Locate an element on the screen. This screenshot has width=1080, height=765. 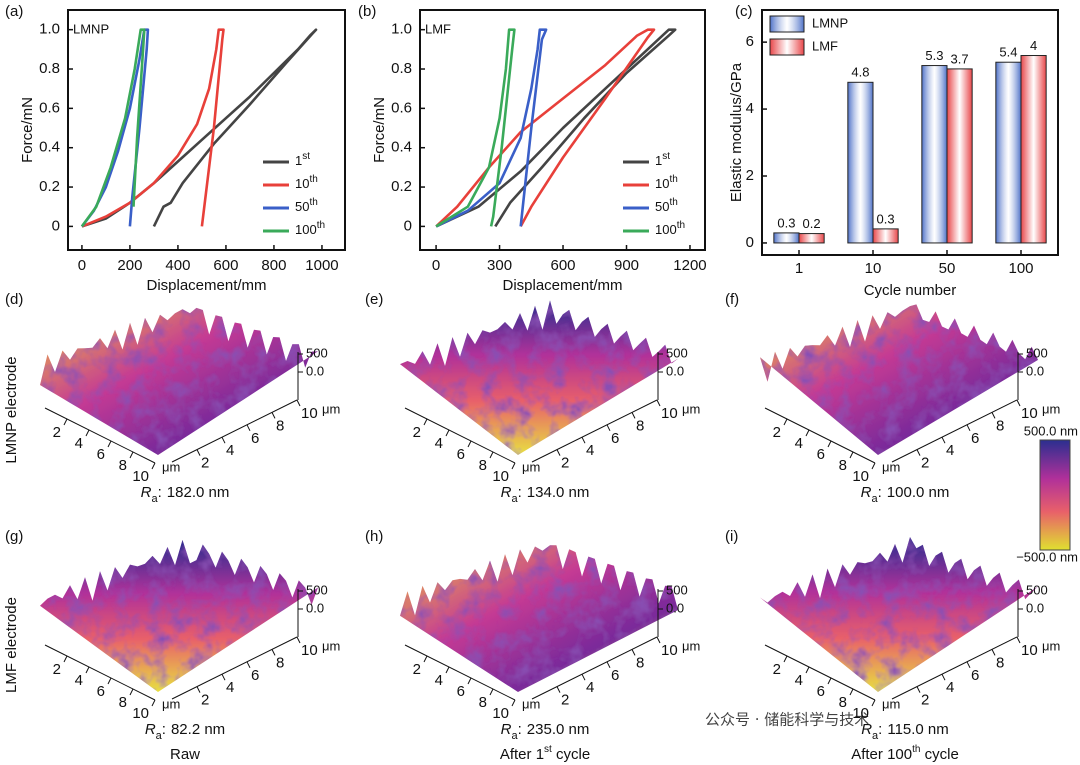
panel-label: (b) is located at coordinates (367, 11).